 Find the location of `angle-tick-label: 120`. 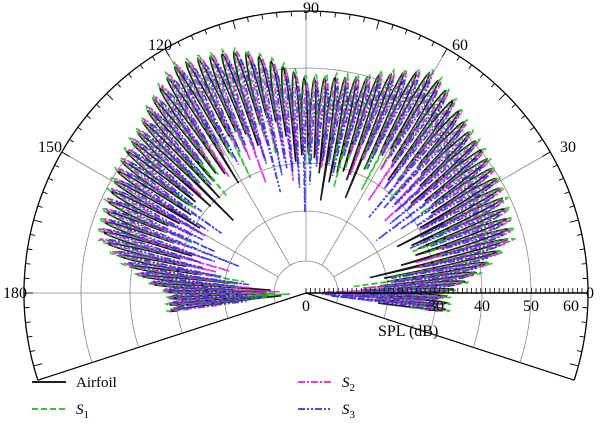

angle-tick-label: 120 is located at coordinates (160, 45).